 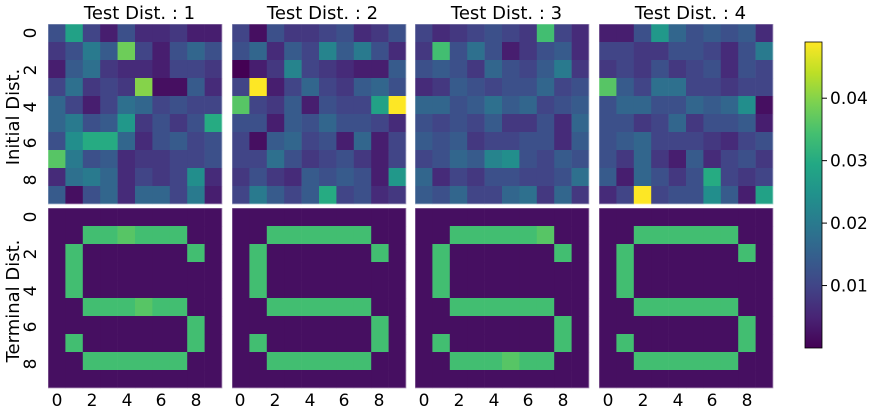 I want to click on cell-initial-1-r8-c6, so click(x=161, y=177).